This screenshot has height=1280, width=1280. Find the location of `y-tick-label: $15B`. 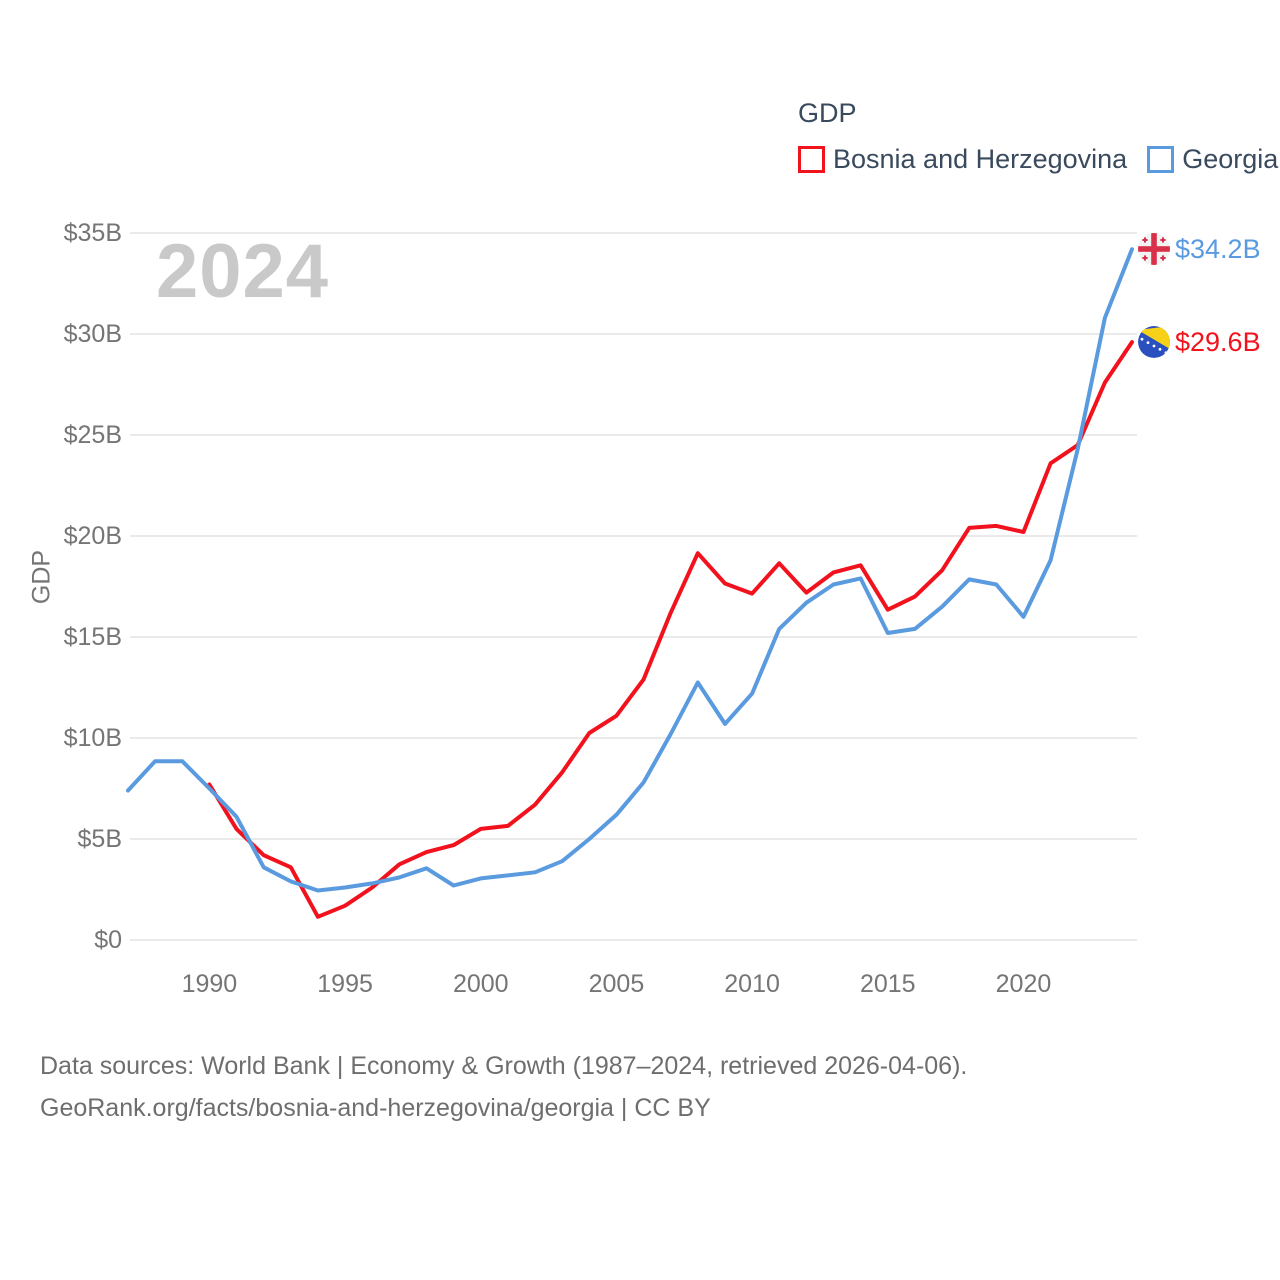

y-tick-label: $15B is located at coordinates (92, 637).